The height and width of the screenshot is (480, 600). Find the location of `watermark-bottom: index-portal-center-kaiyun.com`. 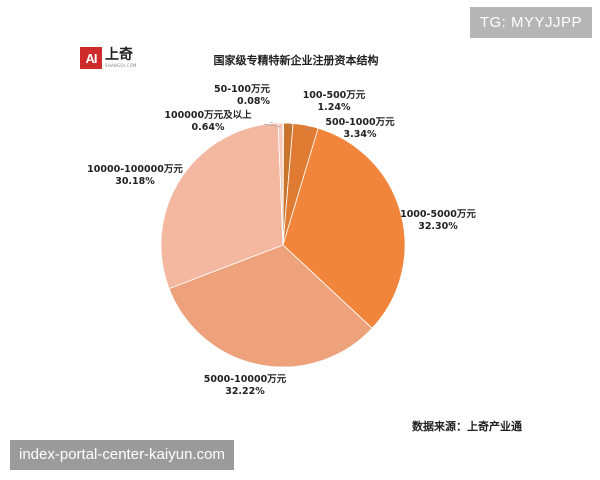

watermark-bottom: index-portal-center-kaiyun.com is located at coordinates (122, 455).